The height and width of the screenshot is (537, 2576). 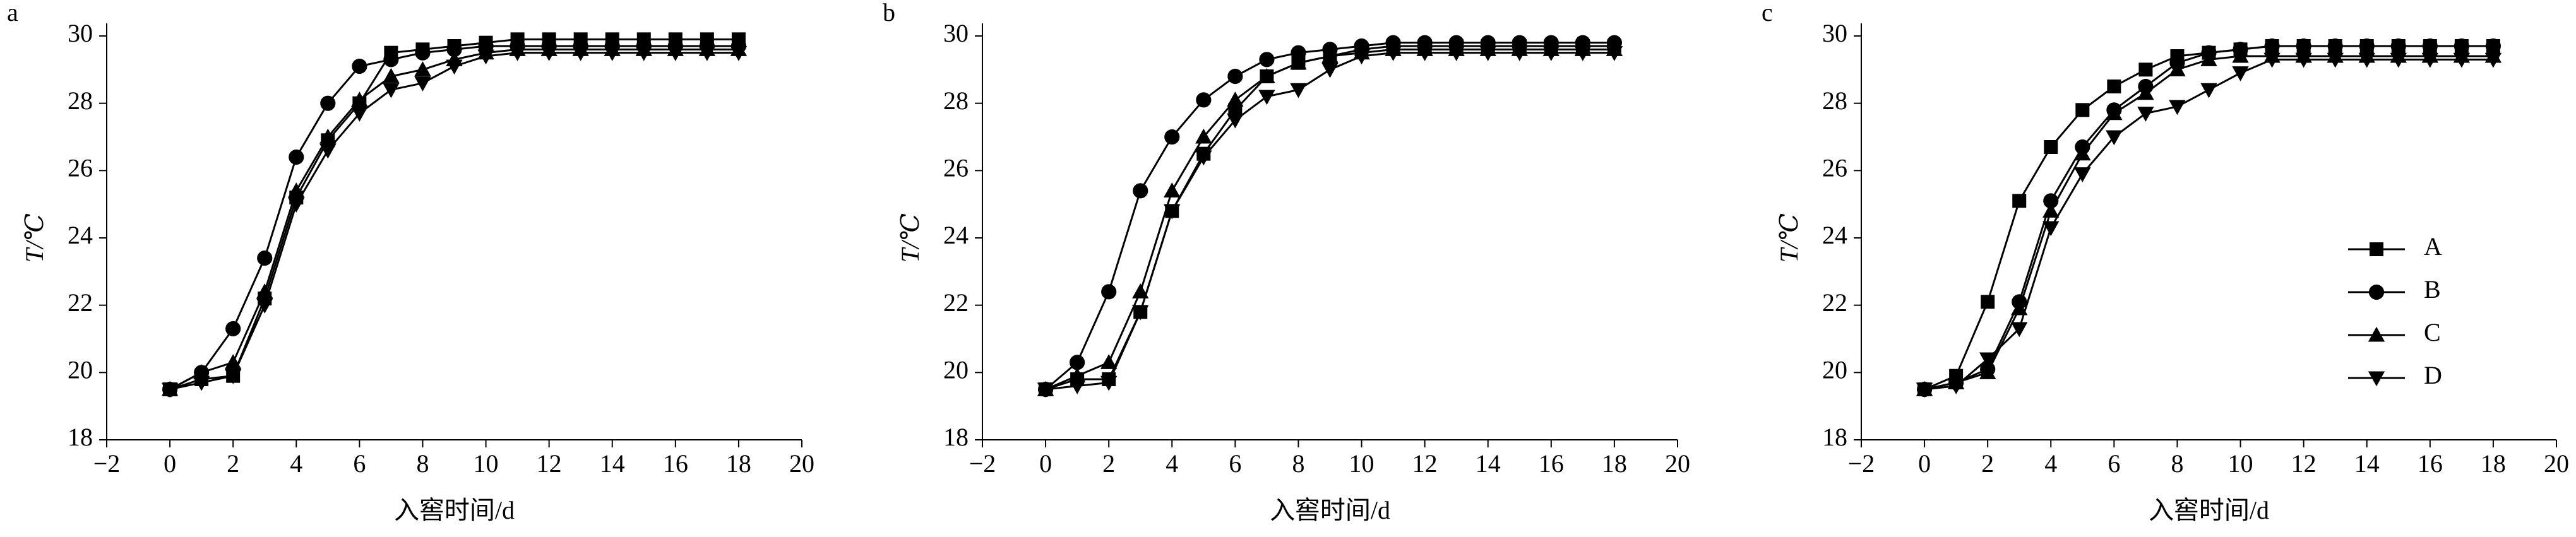 What do you see at coordinates (889, 13) in the screenshot?
I see `panel-label: b` at bounding box center [889, 13].